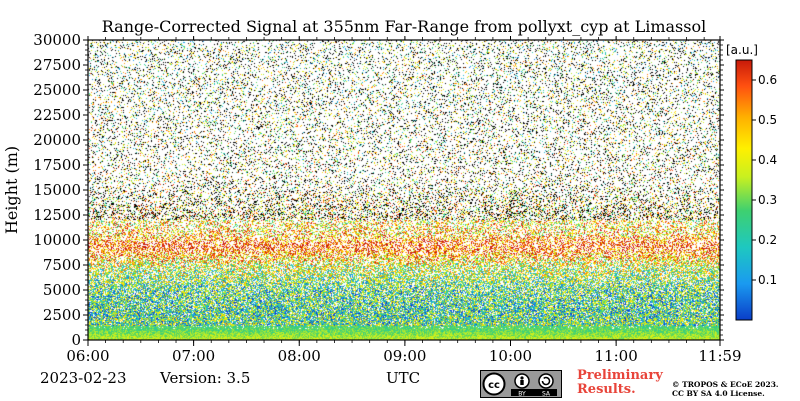 This screenshot has height=401, width=800. I want to click on preliminary-line-1: Preliminary, so click(620, 375).